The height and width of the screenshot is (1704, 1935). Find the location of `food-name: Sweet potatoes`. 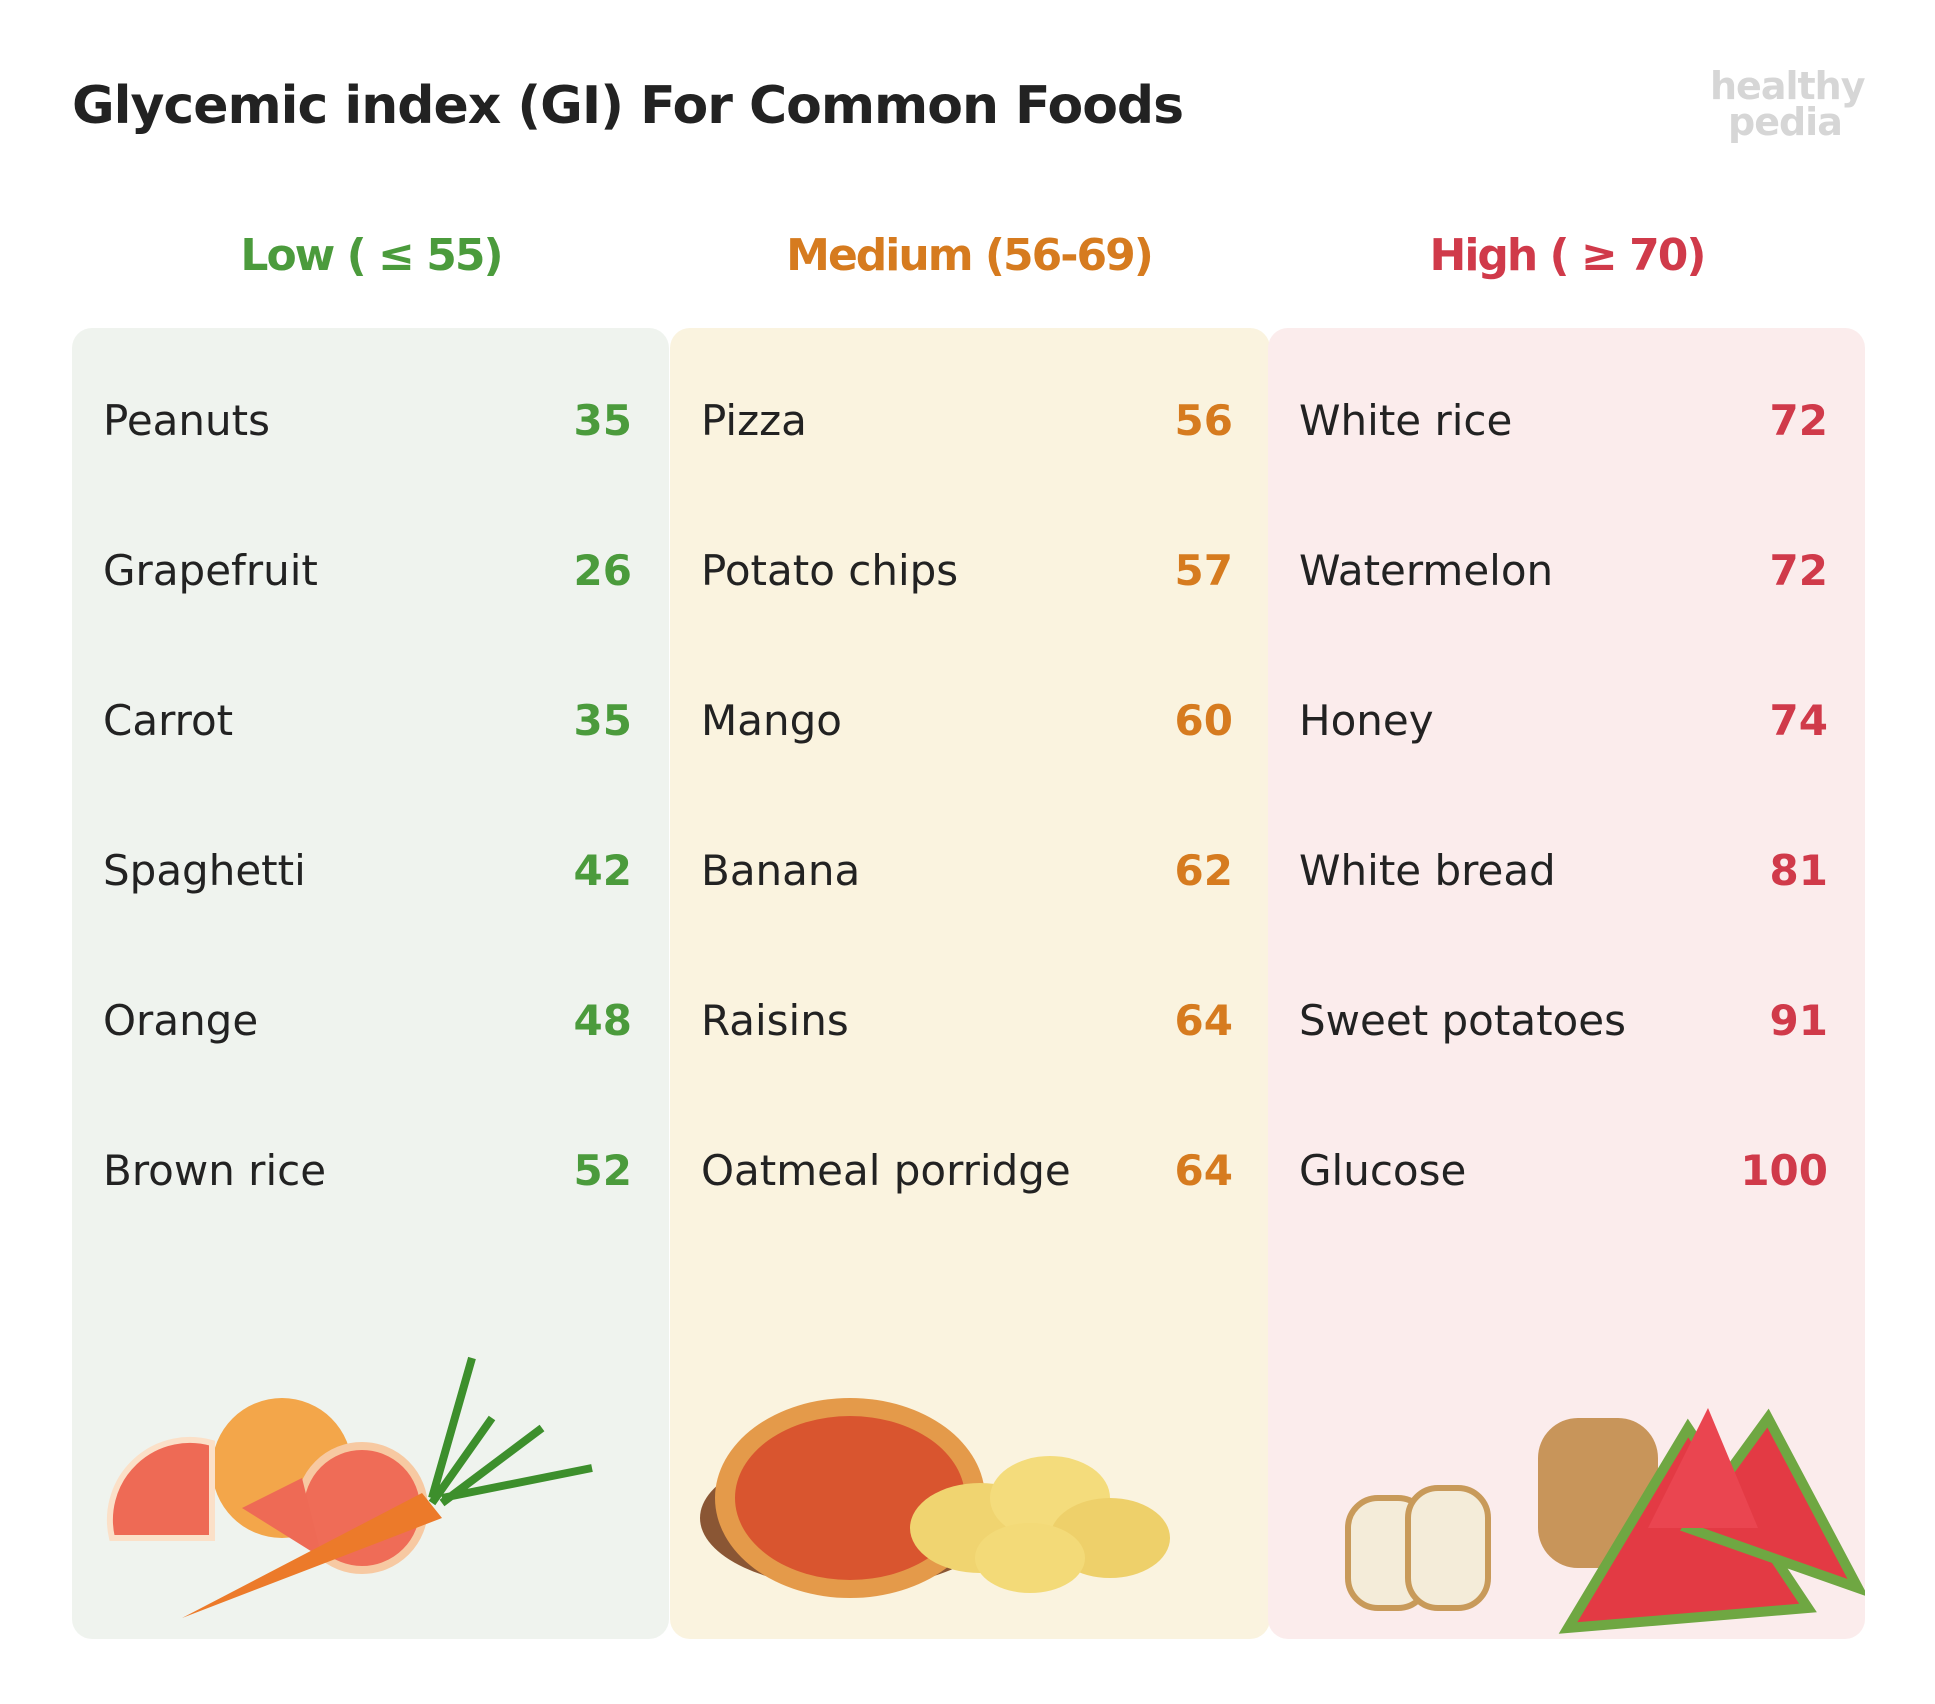

food-name: Sweet potatoes is located at coordinates (1462, 1020).